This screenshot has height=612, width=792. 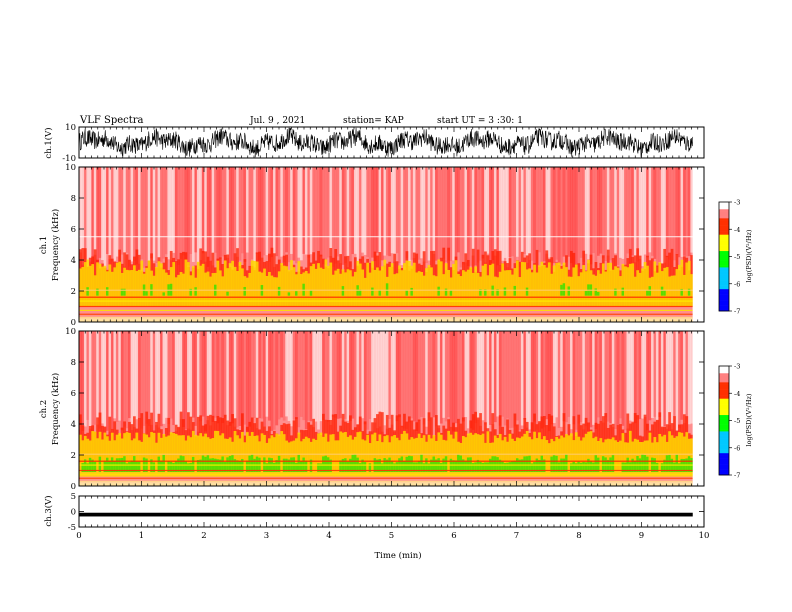 What do you see at coordinates (397, 555) in the screenshot?
I see `x-axis-label: Time (min)` at bounding box center [397, 555].